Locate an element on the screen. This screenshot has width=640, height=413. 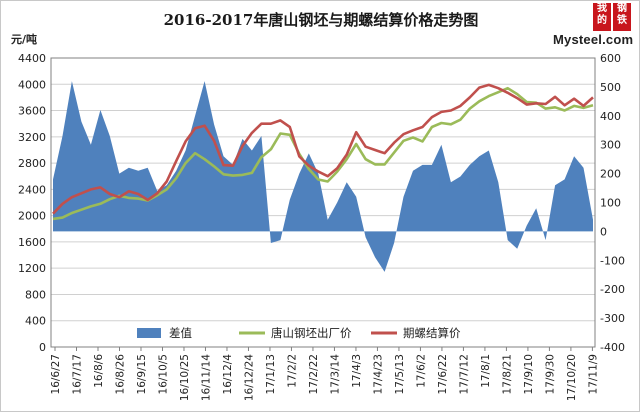
x-tick-label: 16/6/27 is located at coordinates (56, 374).